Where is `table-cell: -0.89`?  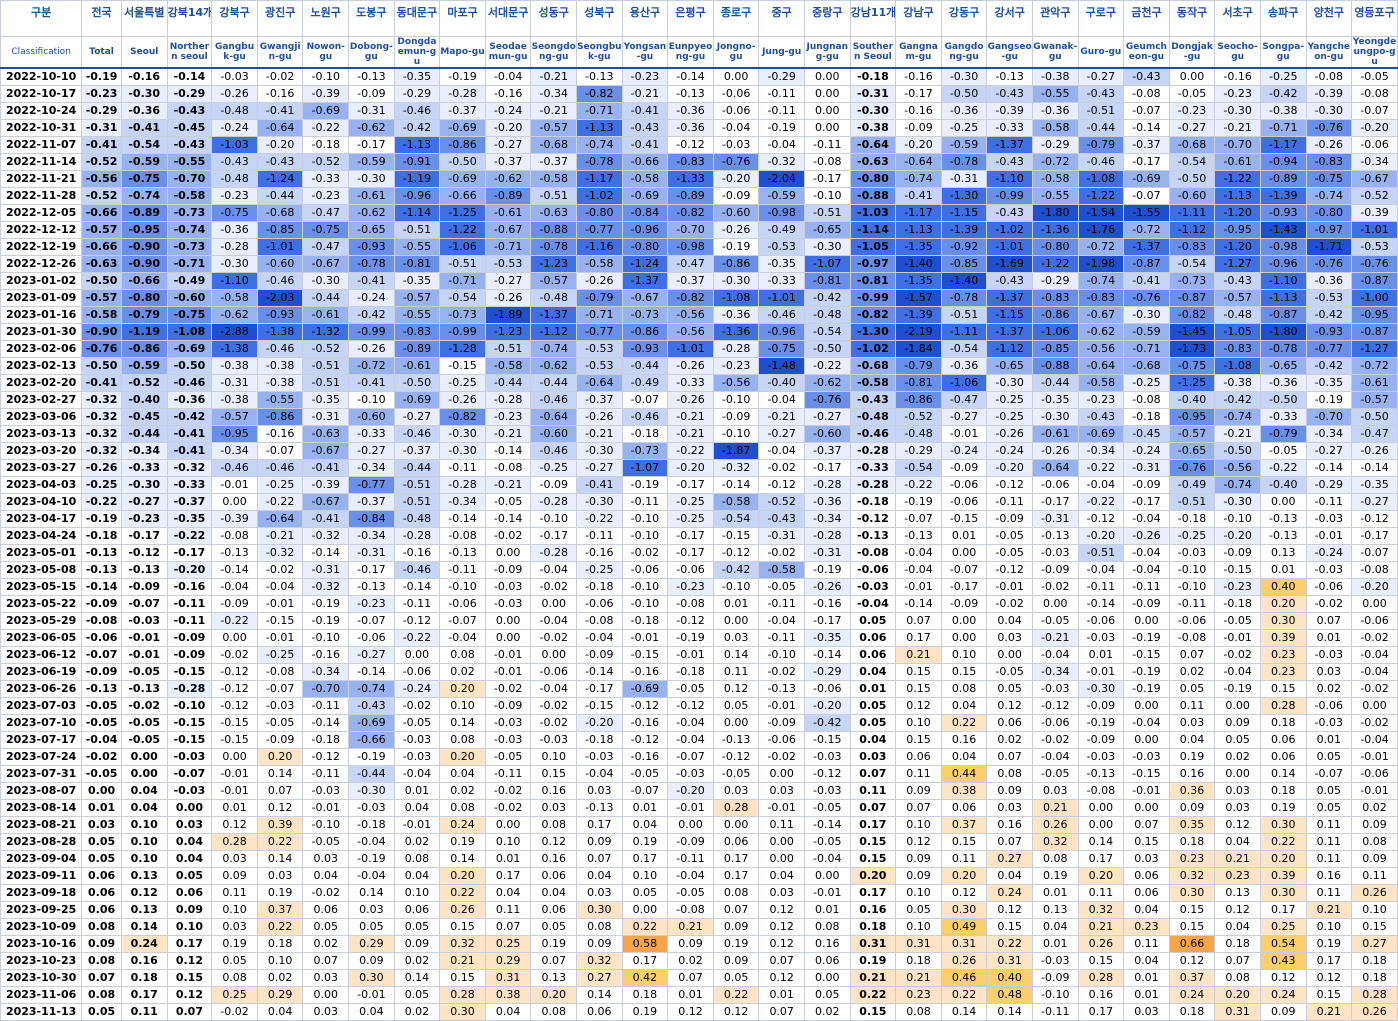
table-cell: -0.89 is located at coordinates (417, 349).